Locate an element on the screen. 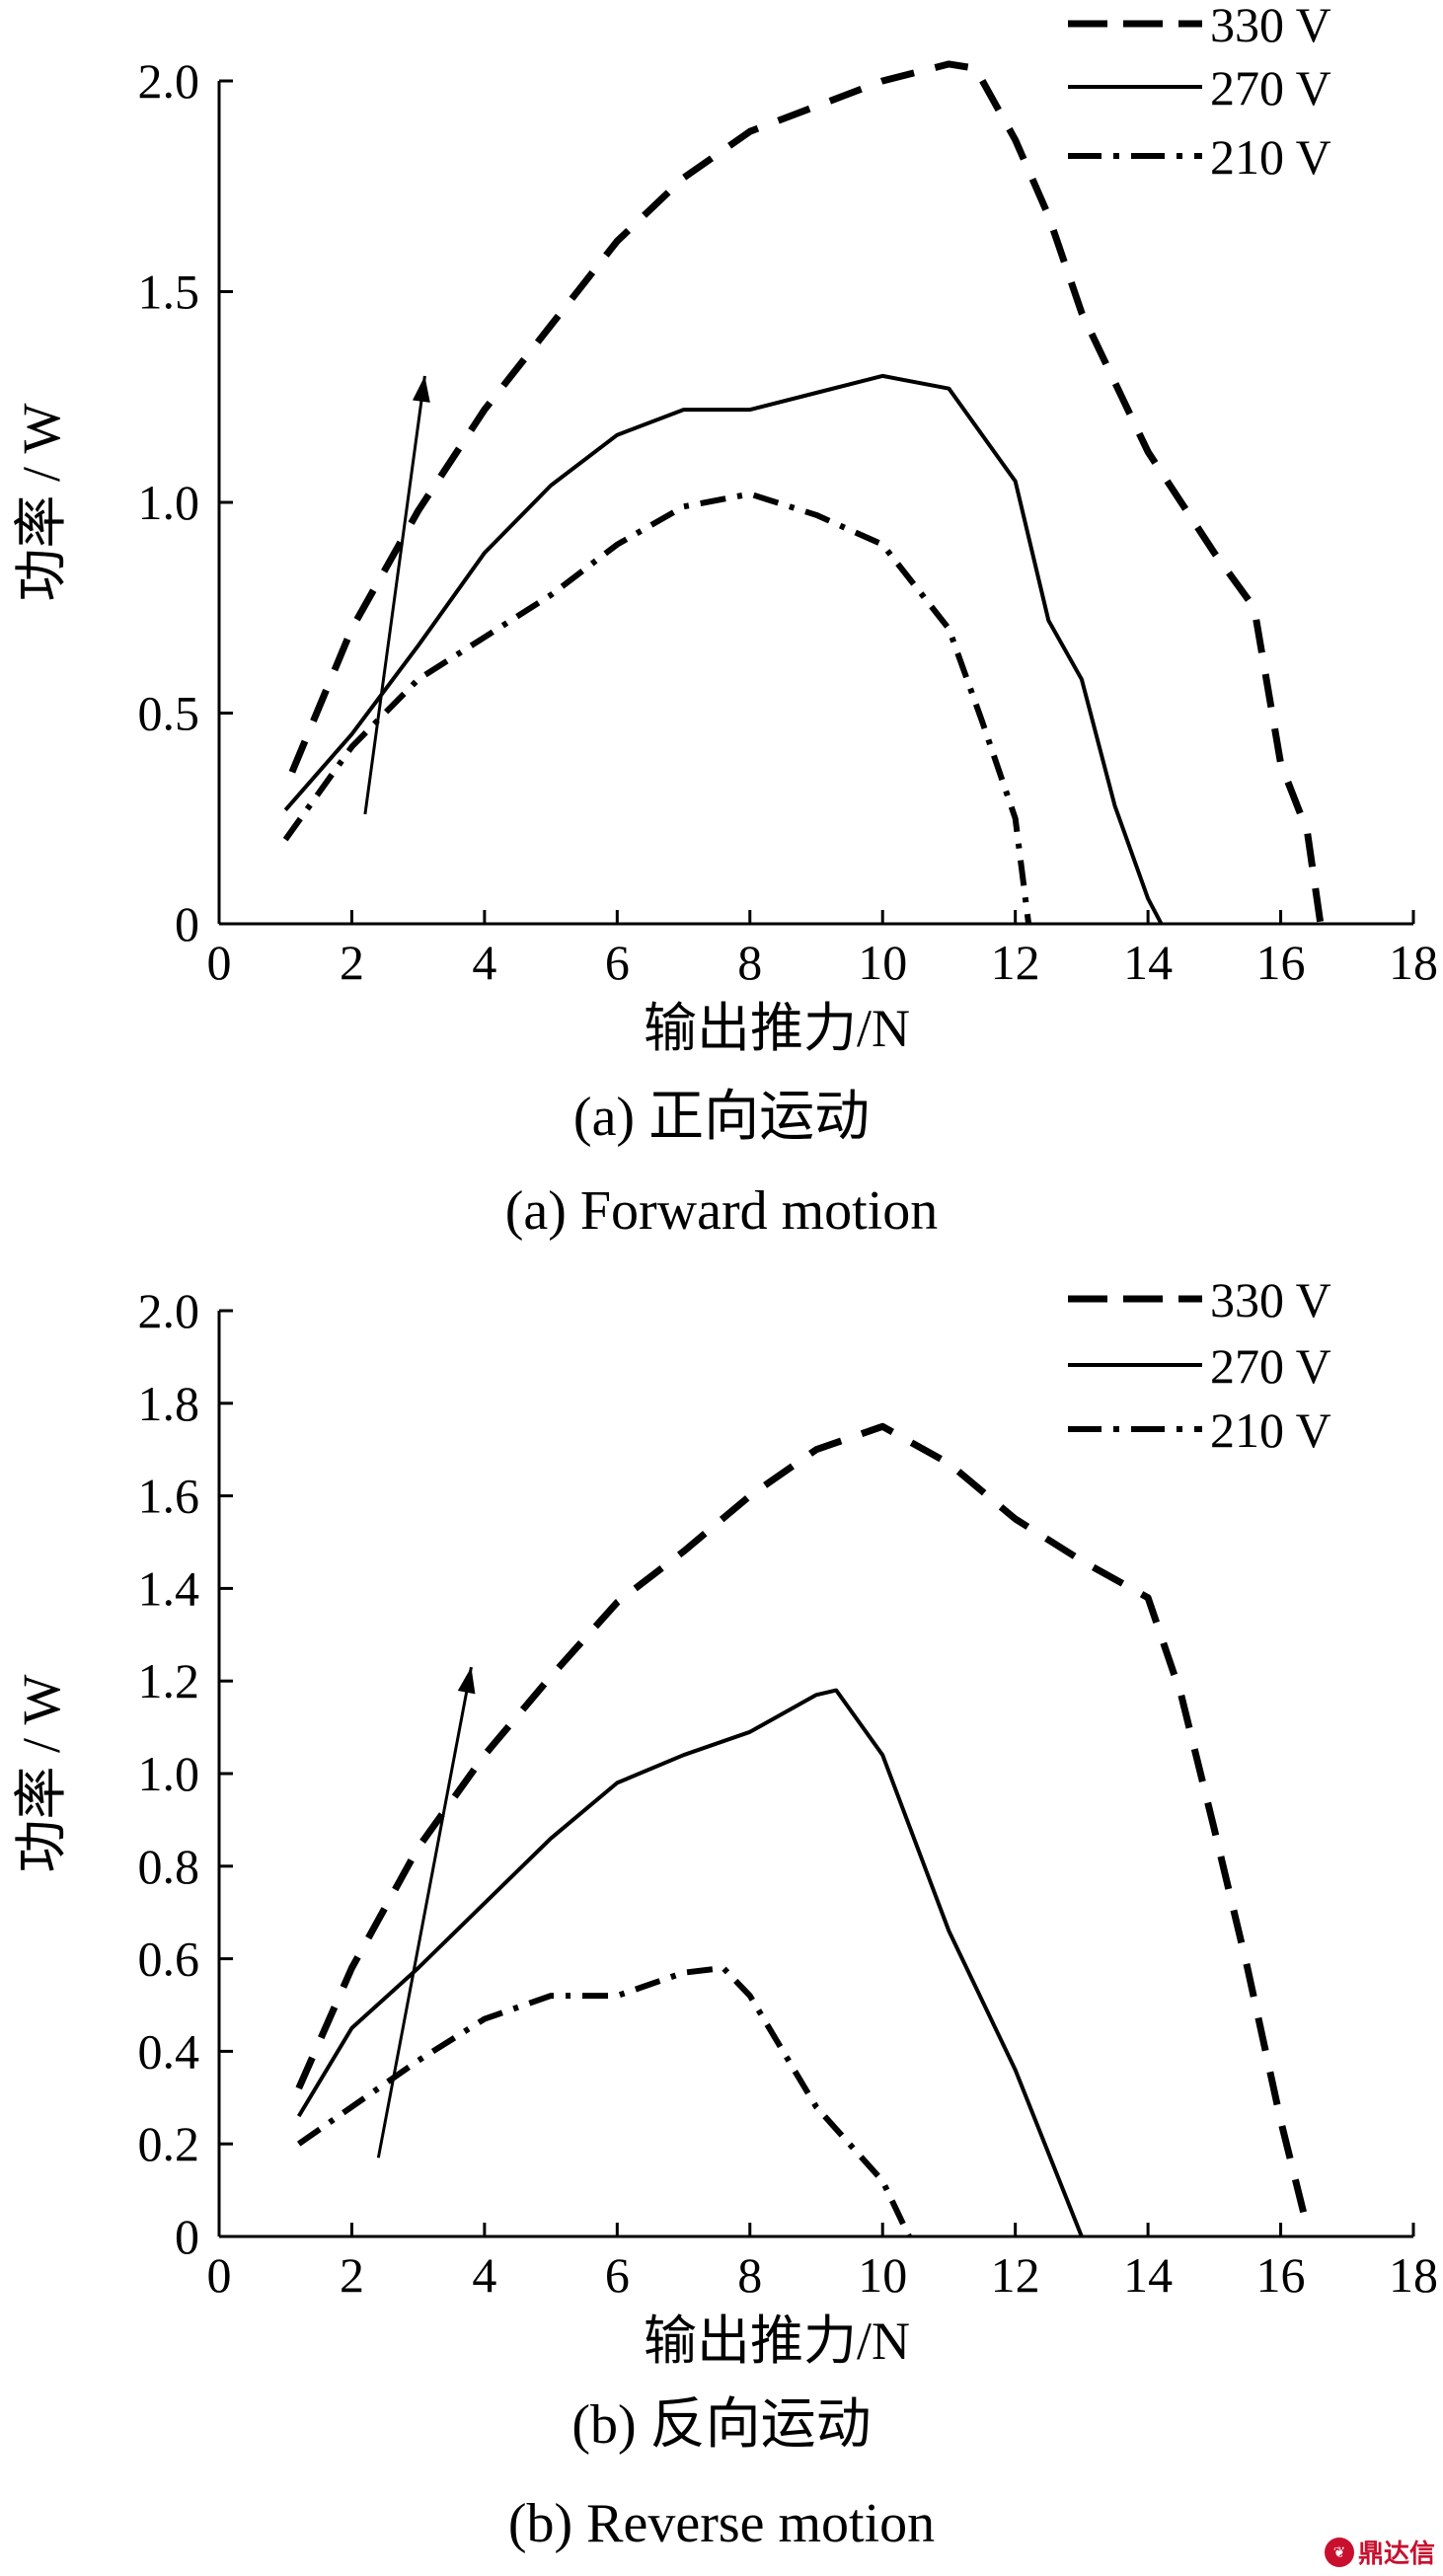 This screenshot has height=2576, width=1443. caption-english: (a) Forward motion is located at coordinates (722, 1211).